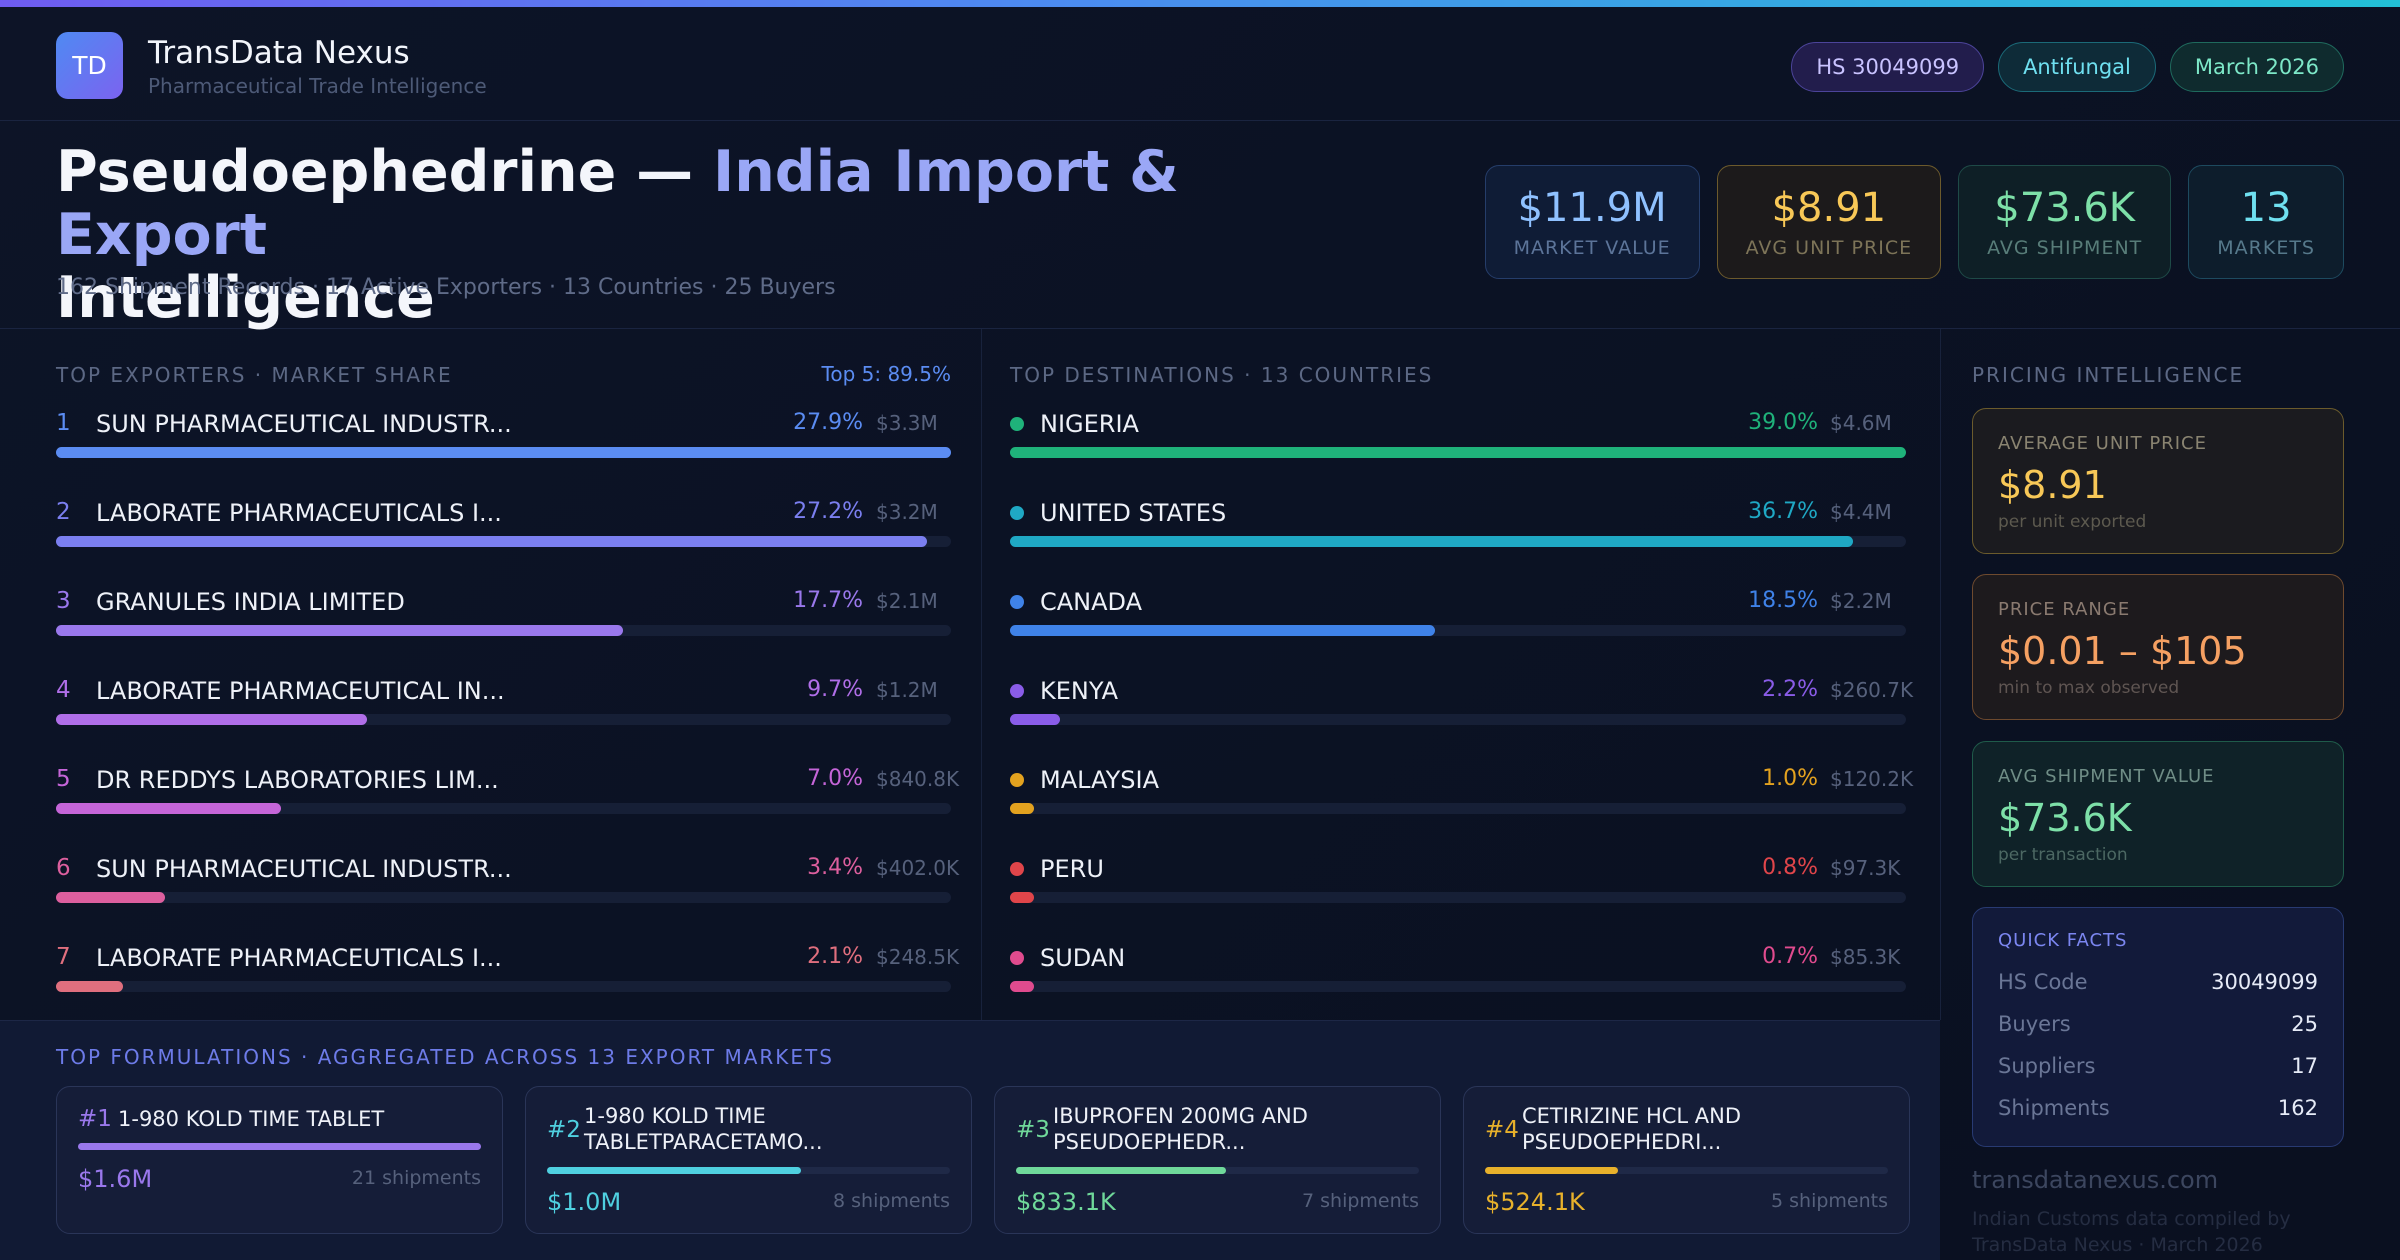 Image resolution: width=2400 pixels, height=1260 pixels. Describe the element at coordinates (63, 779) in the screenshot. I see `exporter-rank: 5` at that location.